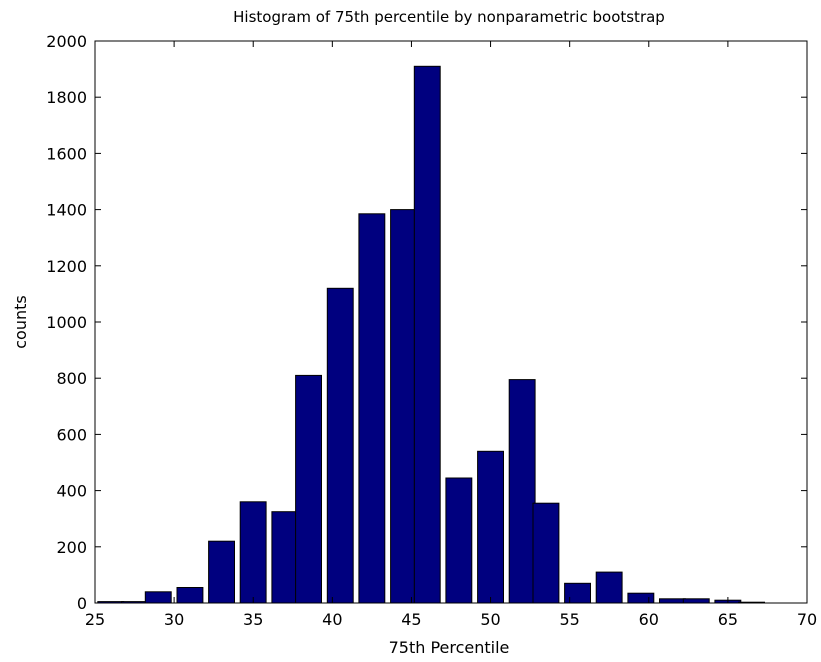 The image size is (821, 662). What do you see at coordinates (71, 491) in the screenshot?
I see `y-tick-label: 400` at bounding box center [71, 491].